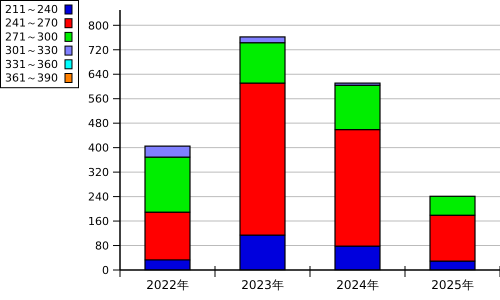 The image size is (500, 300). Describe the element at coordinates (98, 50) in the screenshot. I see `y-tick-label: 720` at that location.